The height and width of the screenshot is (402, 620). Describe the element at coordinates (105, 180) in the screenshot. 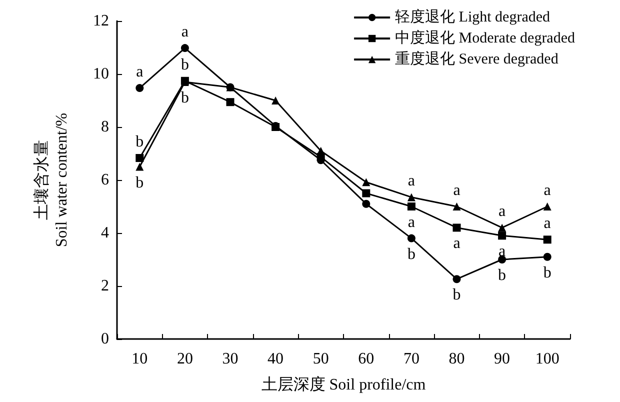

I see `y-tick-label: 6` at that location.